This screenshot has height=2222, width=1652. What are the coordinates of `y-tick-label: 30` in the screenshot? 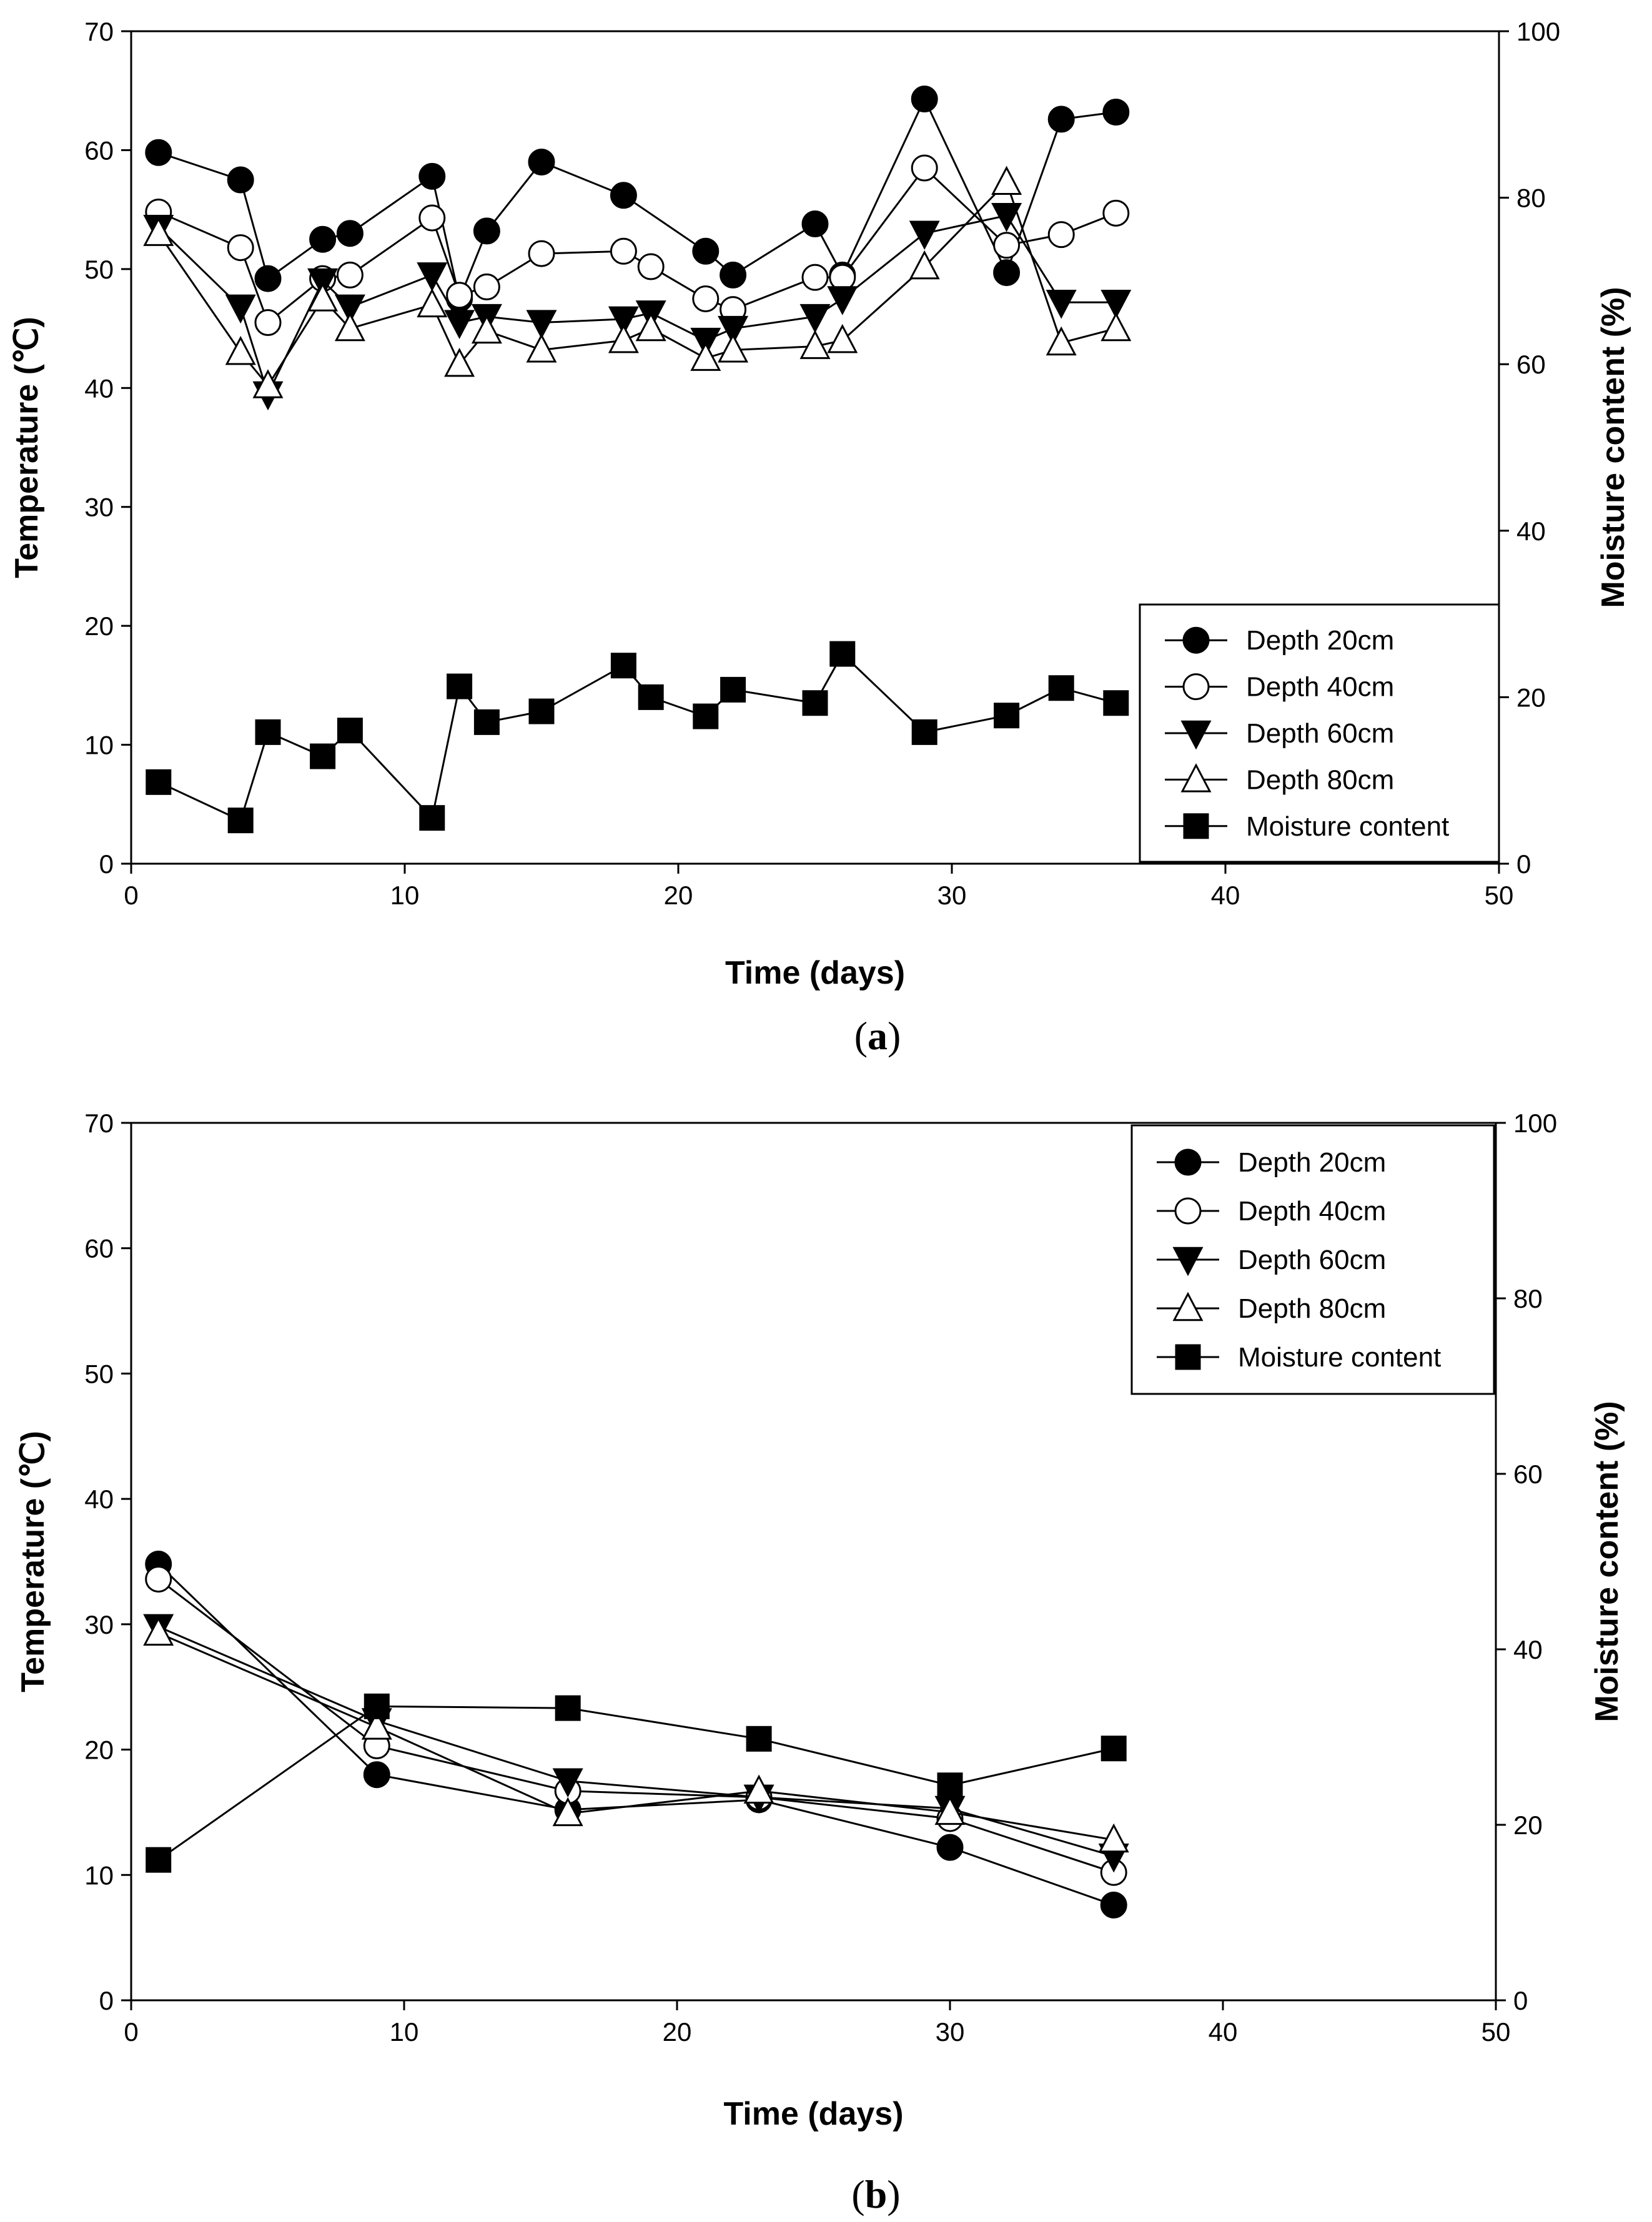 It's located at (99, 1625).